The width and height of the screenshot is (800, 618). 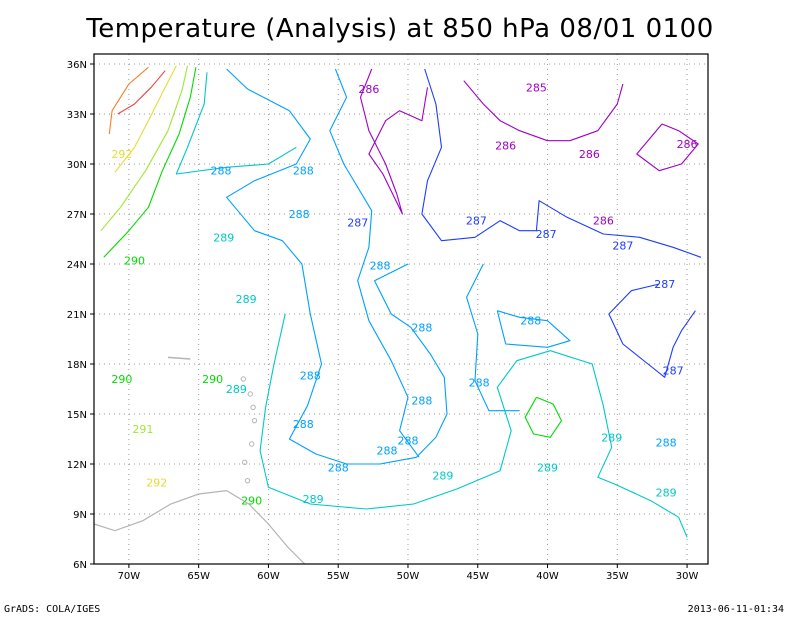 I want to click on x-axis-ticks: 70W 65W 60W 55W 50W 45W 40W 35W 30W, so click(x=408, y=573).